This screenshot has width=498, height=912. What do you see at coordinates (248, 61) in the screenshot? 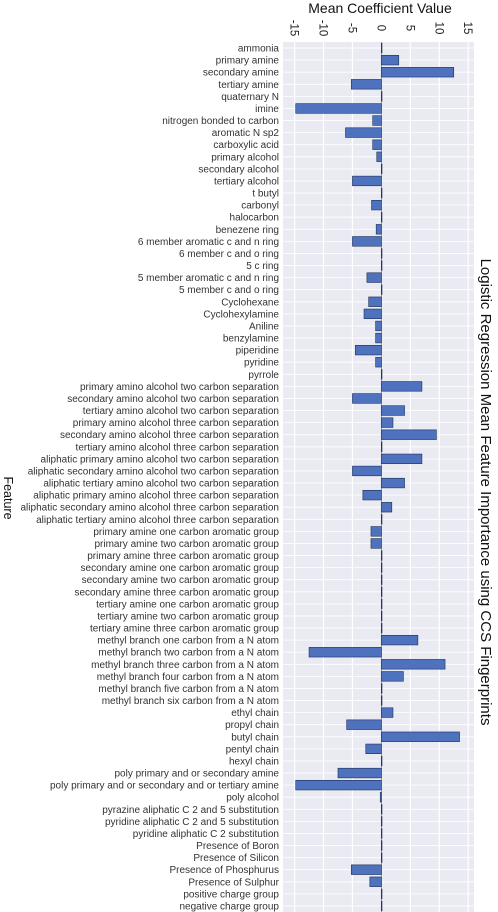
I see `category-label: primary amine` at bounding box center [248, 61].